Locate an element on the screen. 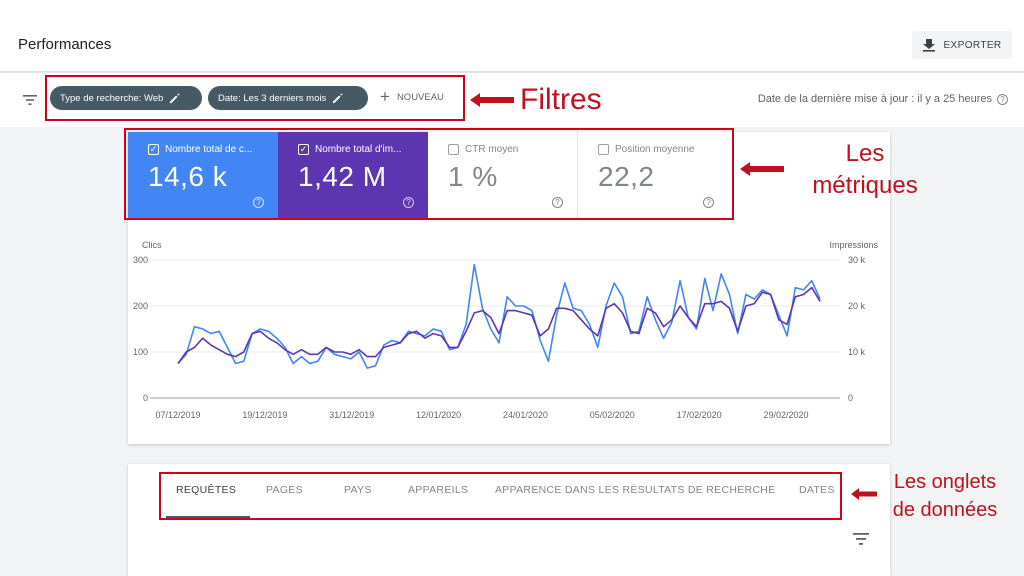 This screenshot has height=576, width=1024. x-axis-tick-label: 29/02/2020 is located at coordinates (785, 415).